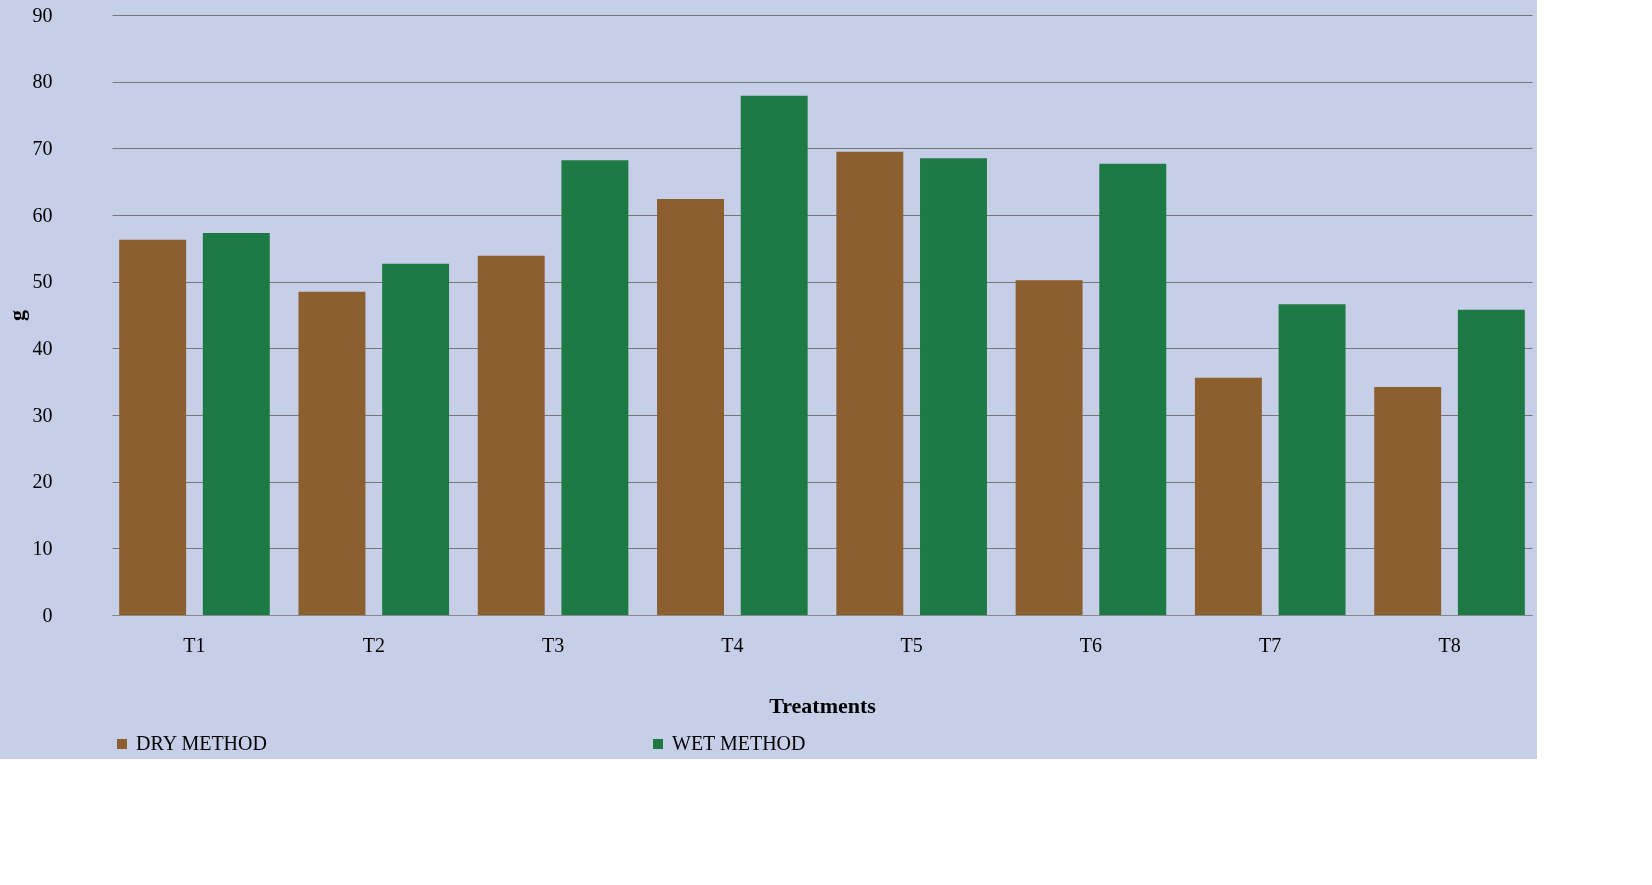 Image resolution: width=1652 pixels, height=885 pixels. Describe the element at coordinates (201, 743) in the screenshot. I see `legend-label: DRY METHOD` at that location.